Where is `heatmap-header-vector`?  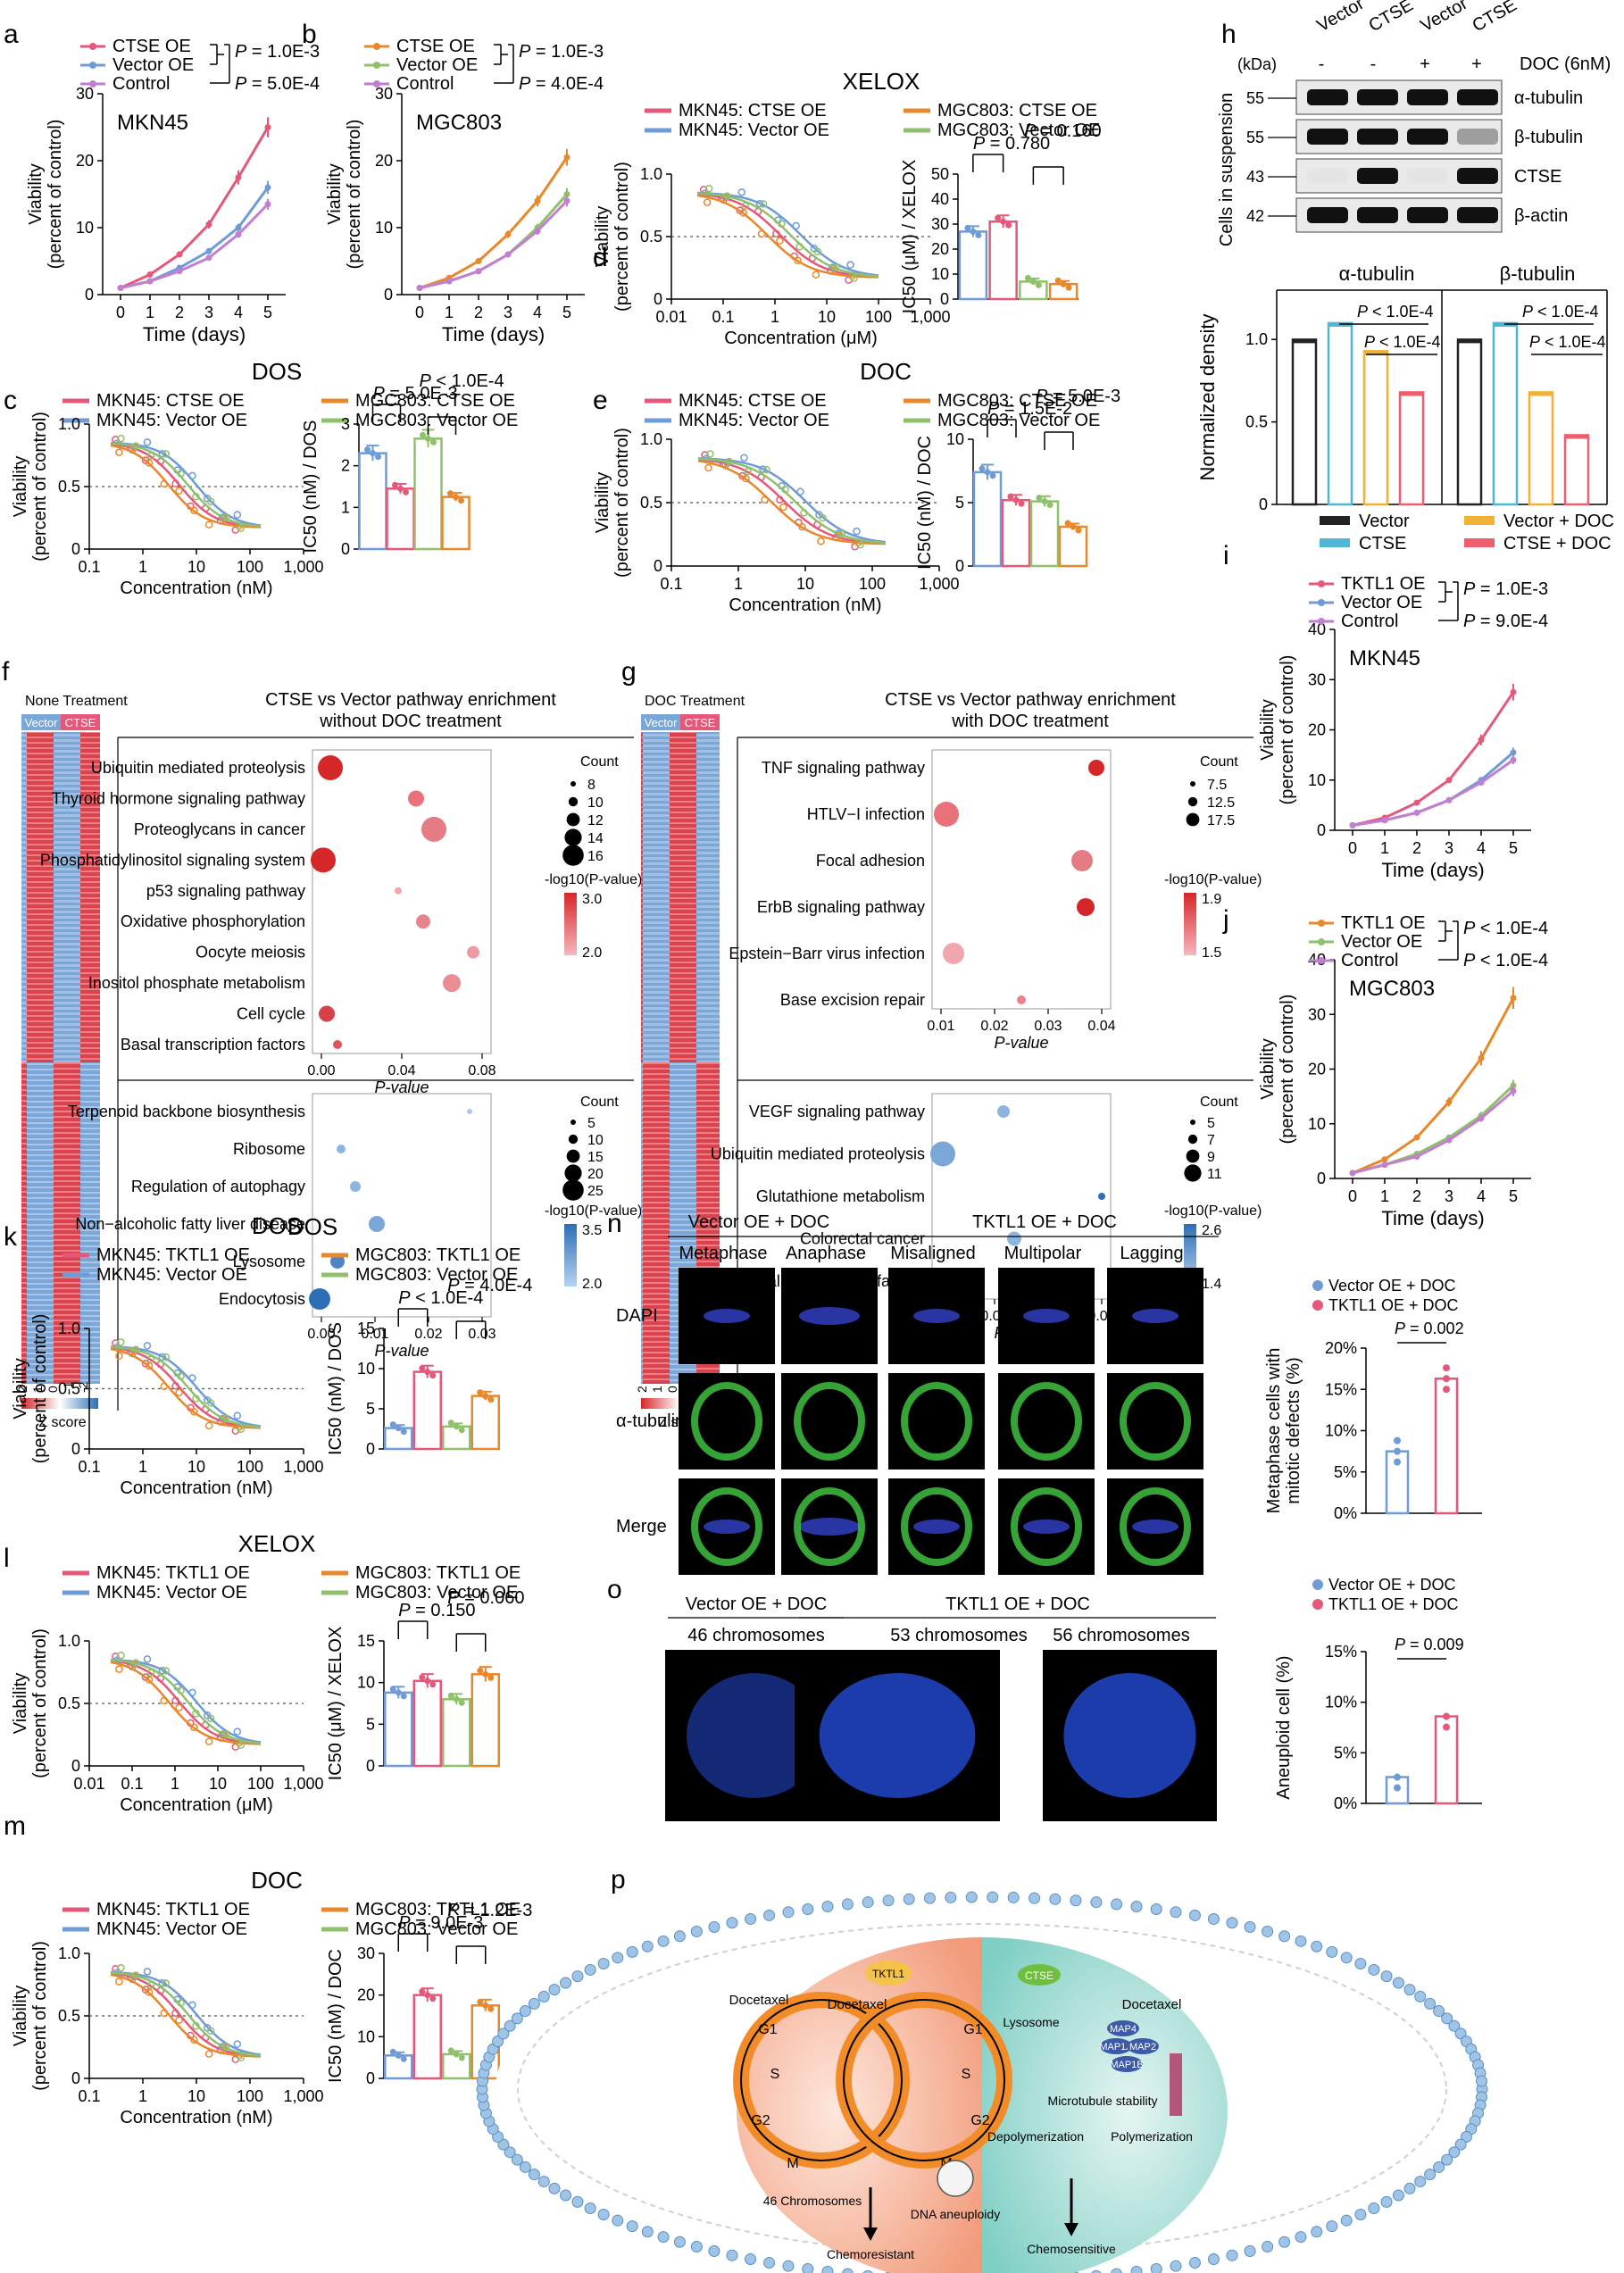 heatmap-header-vector is located at coordinates (660, 722).